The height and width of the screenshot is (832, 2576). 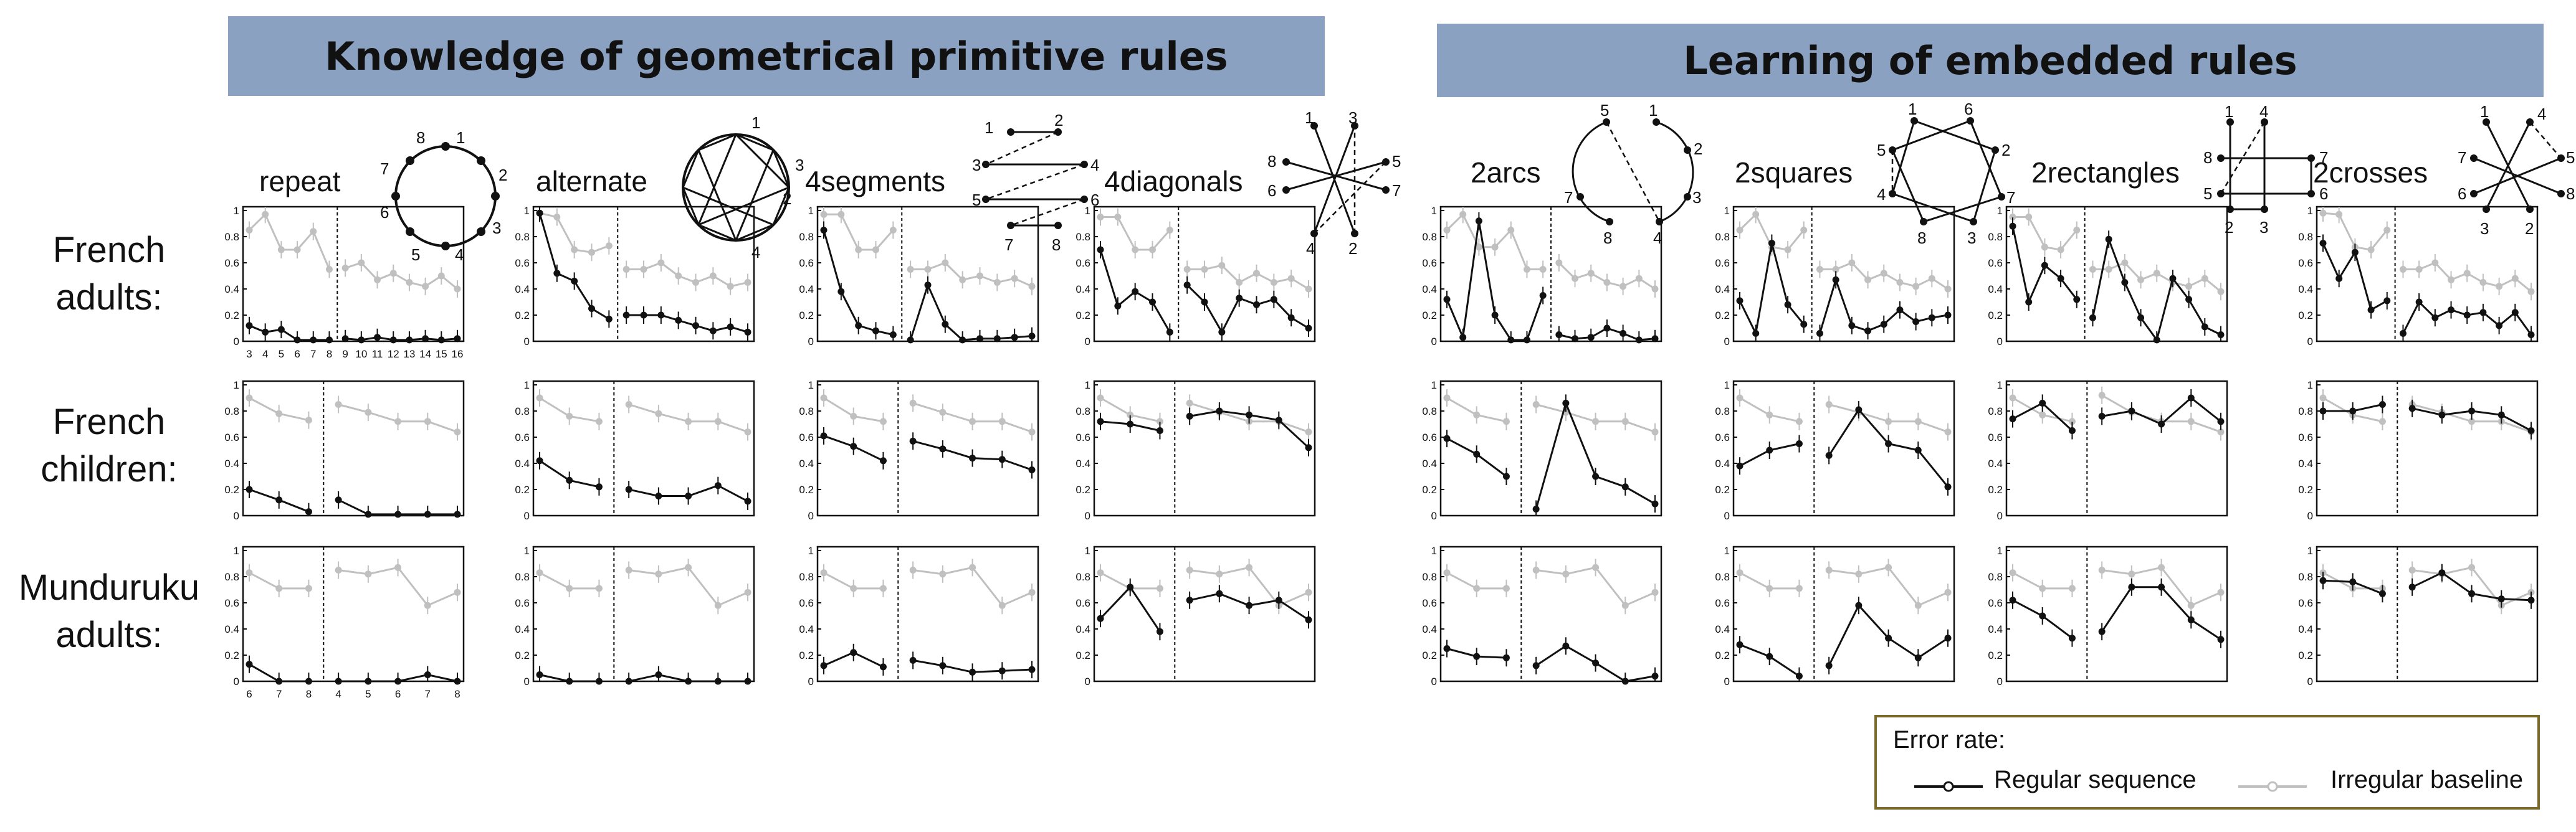 What do you see at coordinates (989, 128) in the screenshot?
I see `svg-text: 1` at bounding box center [989, 128].